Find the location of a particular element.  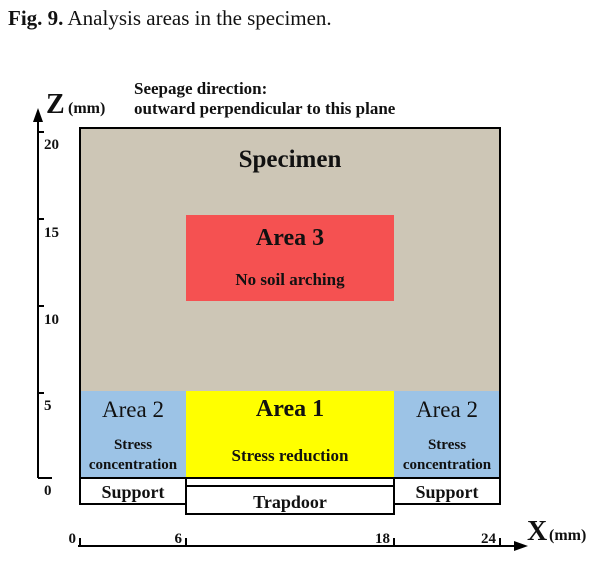

trapdoor-label: Trapdoor is located at coordinates (290, 502).